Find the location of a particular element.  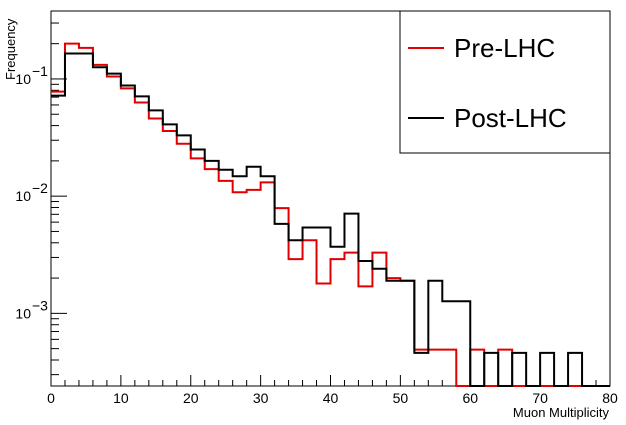

x-tick-label: 30 is located at coordinates (261, 398).